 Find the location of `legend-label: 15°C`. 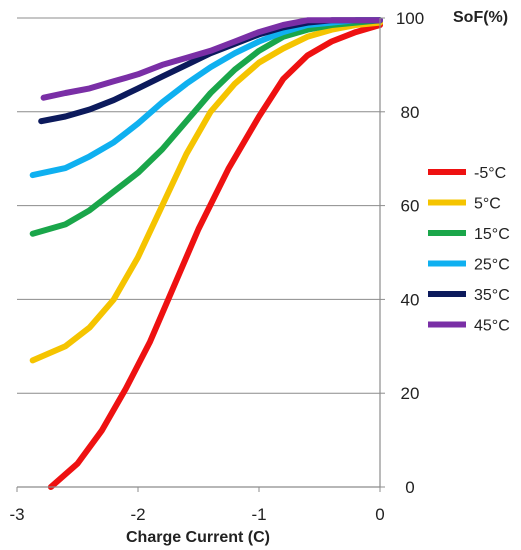

legend-label: 15°C is located at coordinates (492, 234).